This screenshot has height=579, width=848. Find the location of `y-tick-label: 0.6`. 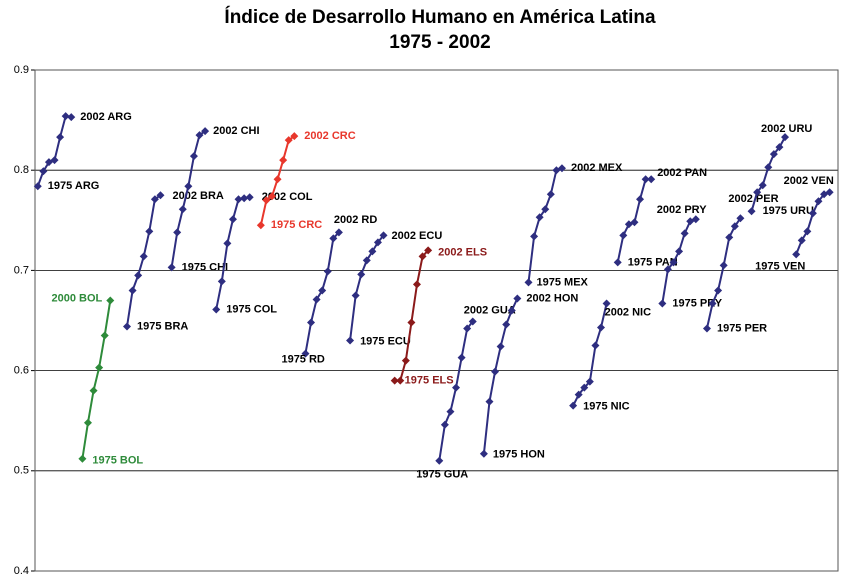

y-tick-label: 0.6 is located at coordinates (21, 371).